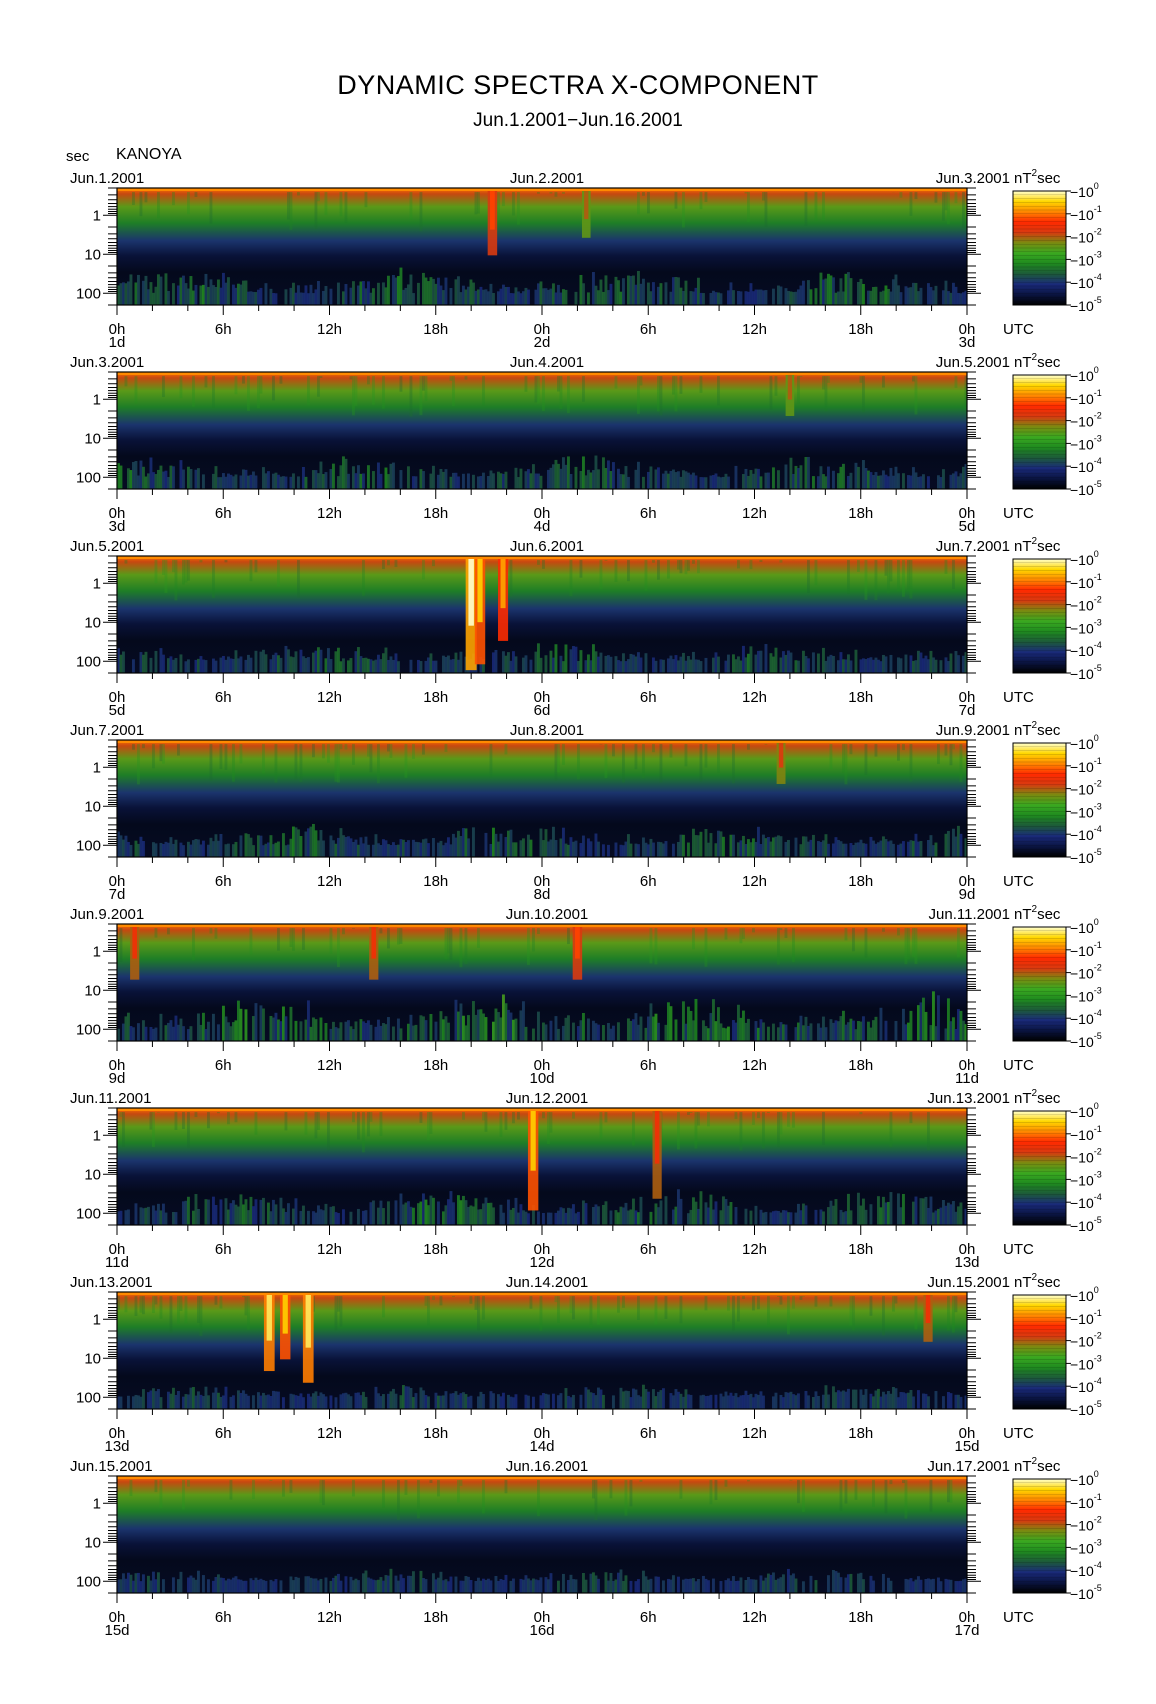 Image resolution: width=1156 pixels, height=1704 pixels. I want to click on day-label: 2d, so click(542, 342).